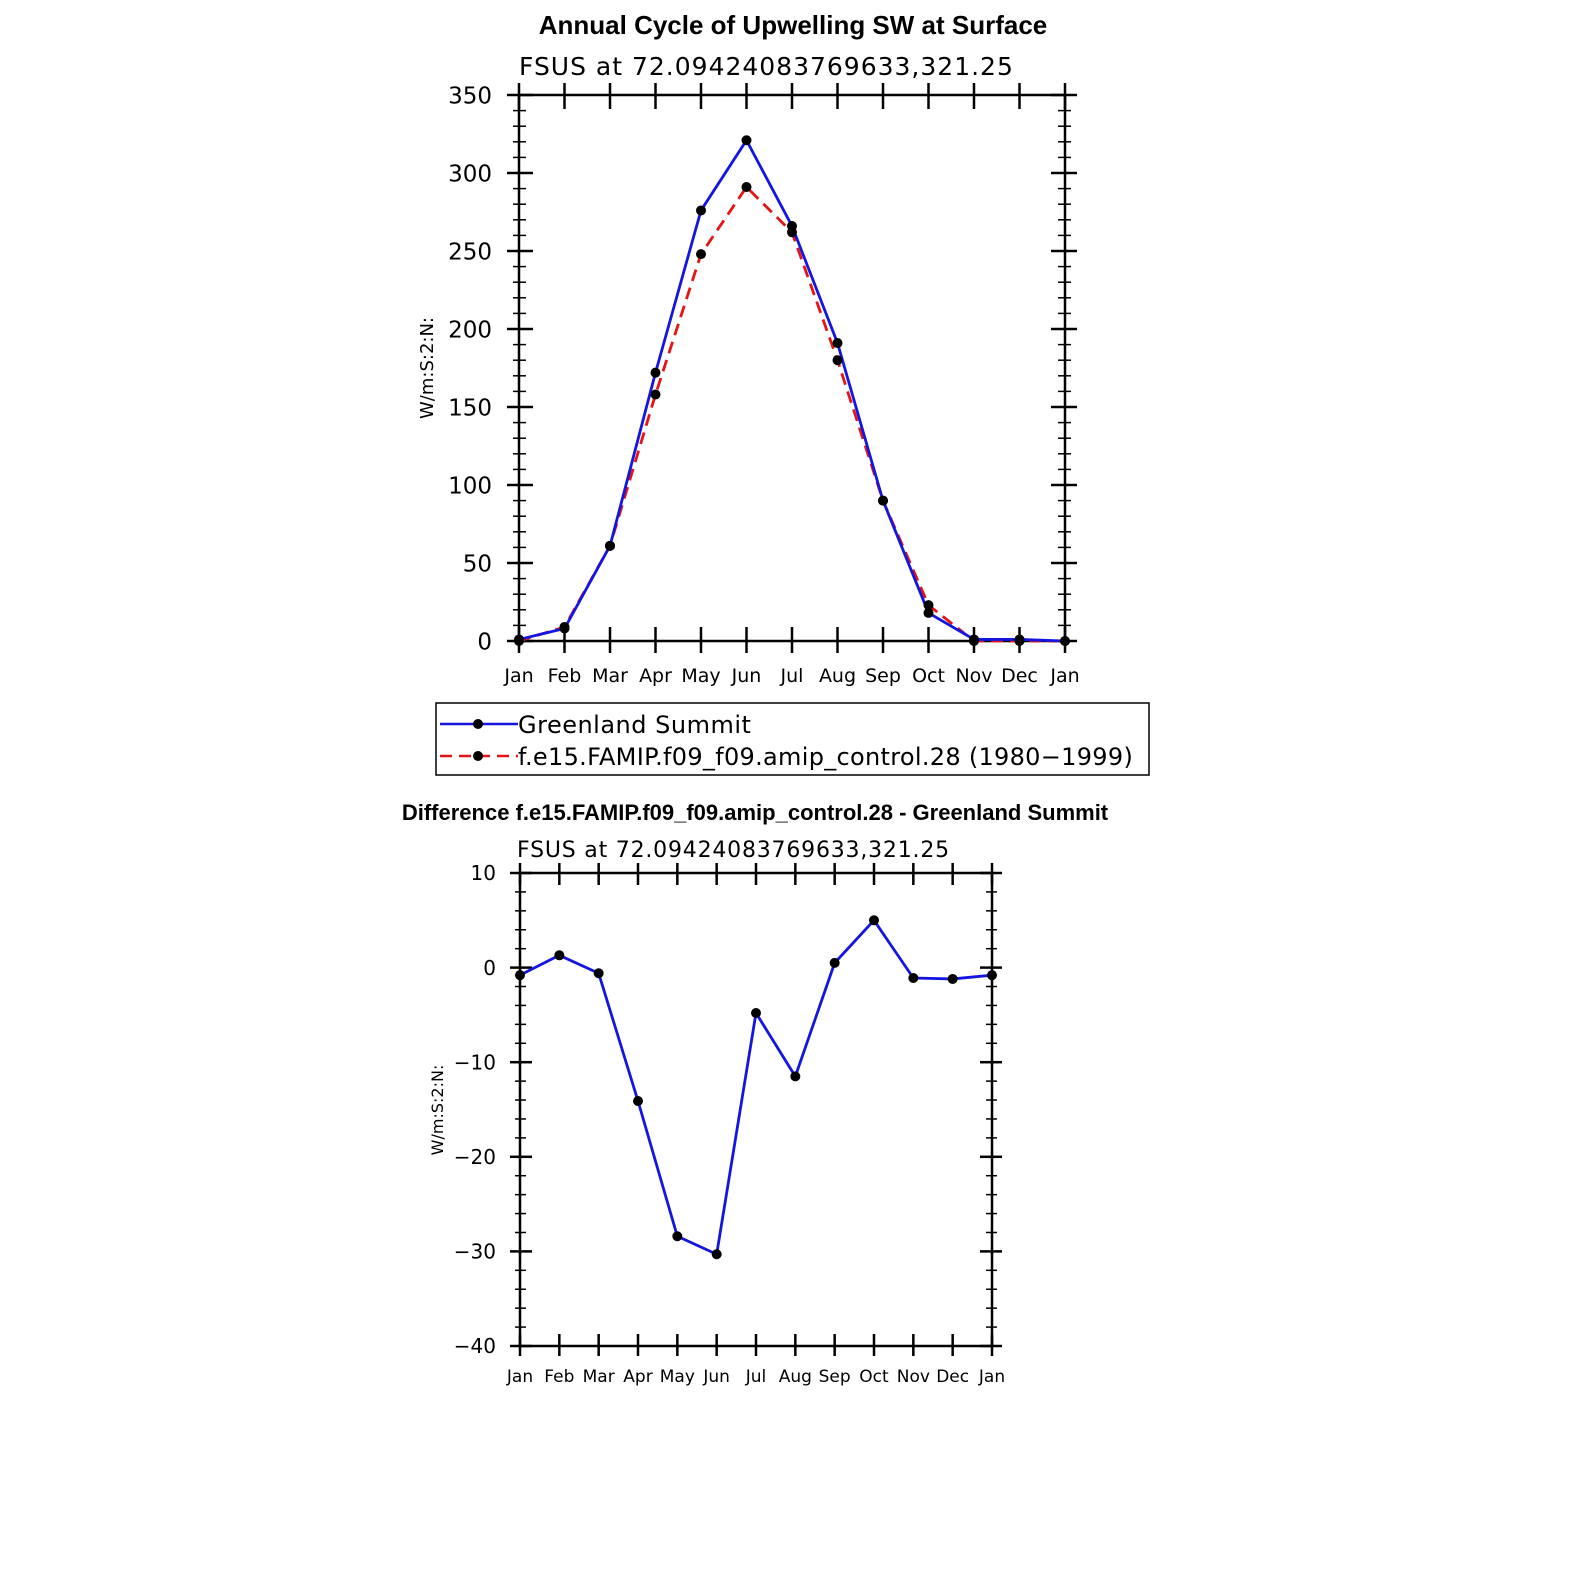 Image resolution: width=1574 pixels, height=1574 pixels. Describe the element at coordinates (478, 756) in the screenshot. I see `legend-marker-model` at that location.